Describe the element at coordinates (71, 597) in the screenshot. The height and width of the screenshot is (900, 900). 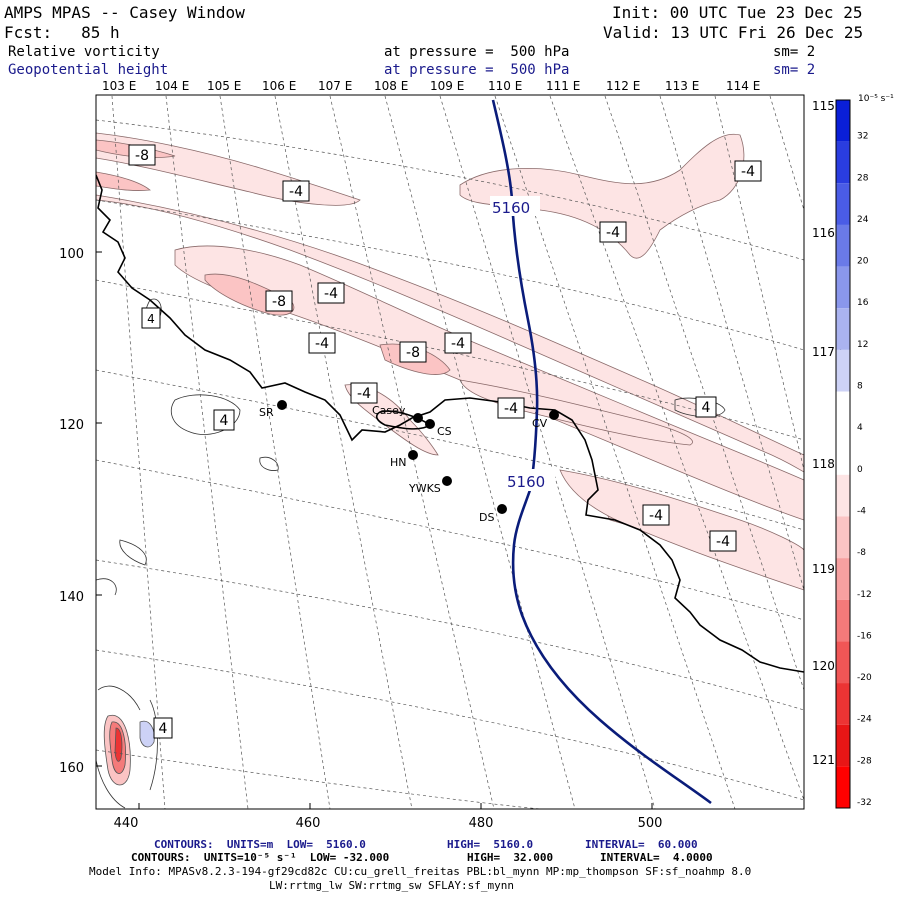
I see `y-tick-label: 140` at that location.